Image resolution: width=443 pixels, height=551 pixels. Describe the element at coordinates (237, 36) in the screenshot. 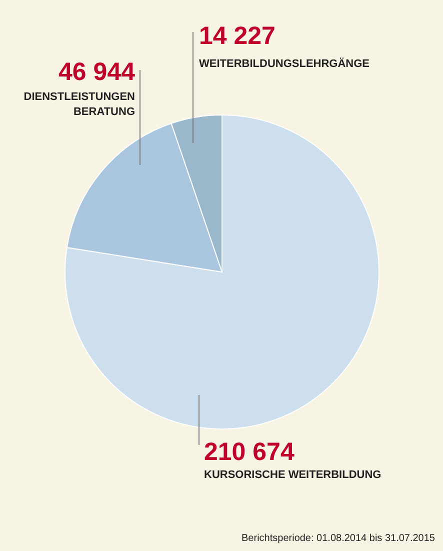

I see `data-label: 14 227` at that location.